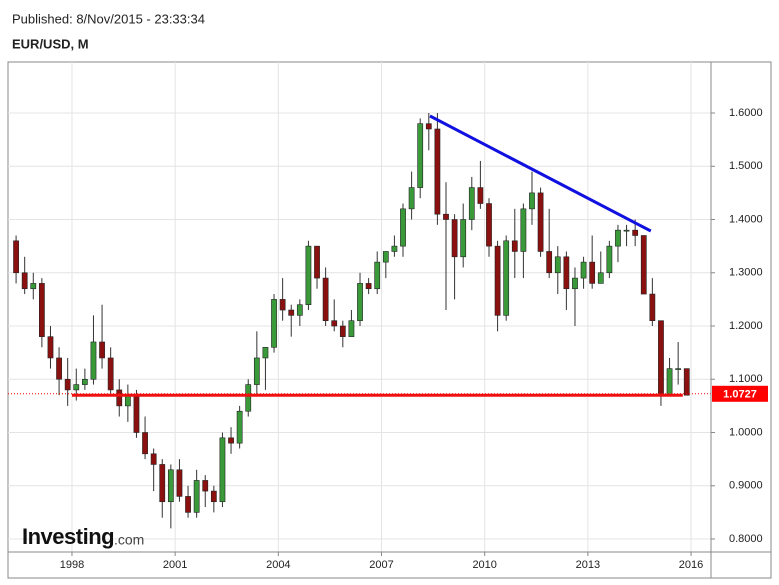  What do you see at coordinates (484, 565) in the screenshot?
I see `x-tick-label: 2010` at bounding box center [484, 565].